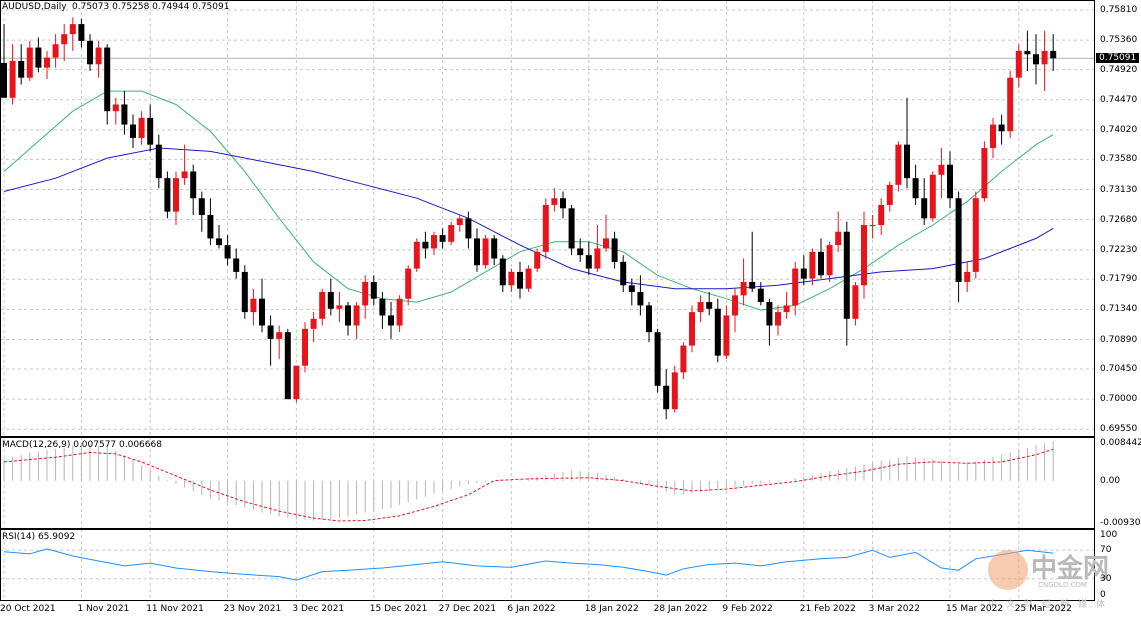 This screenshot has width=1141, height=619. What do you see at coordinates (82, 445) in the screenshot?
I see `macd-label: MACD(12,26,9) 0.007577 0.006668` at bounding box center [82, 445].